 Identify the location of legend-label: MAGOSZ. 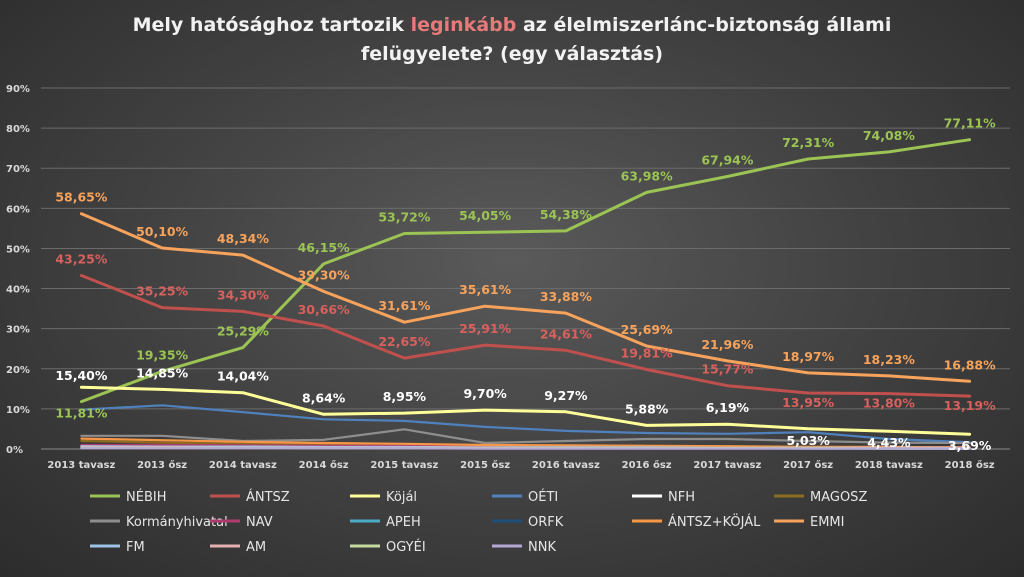
(838, 497).